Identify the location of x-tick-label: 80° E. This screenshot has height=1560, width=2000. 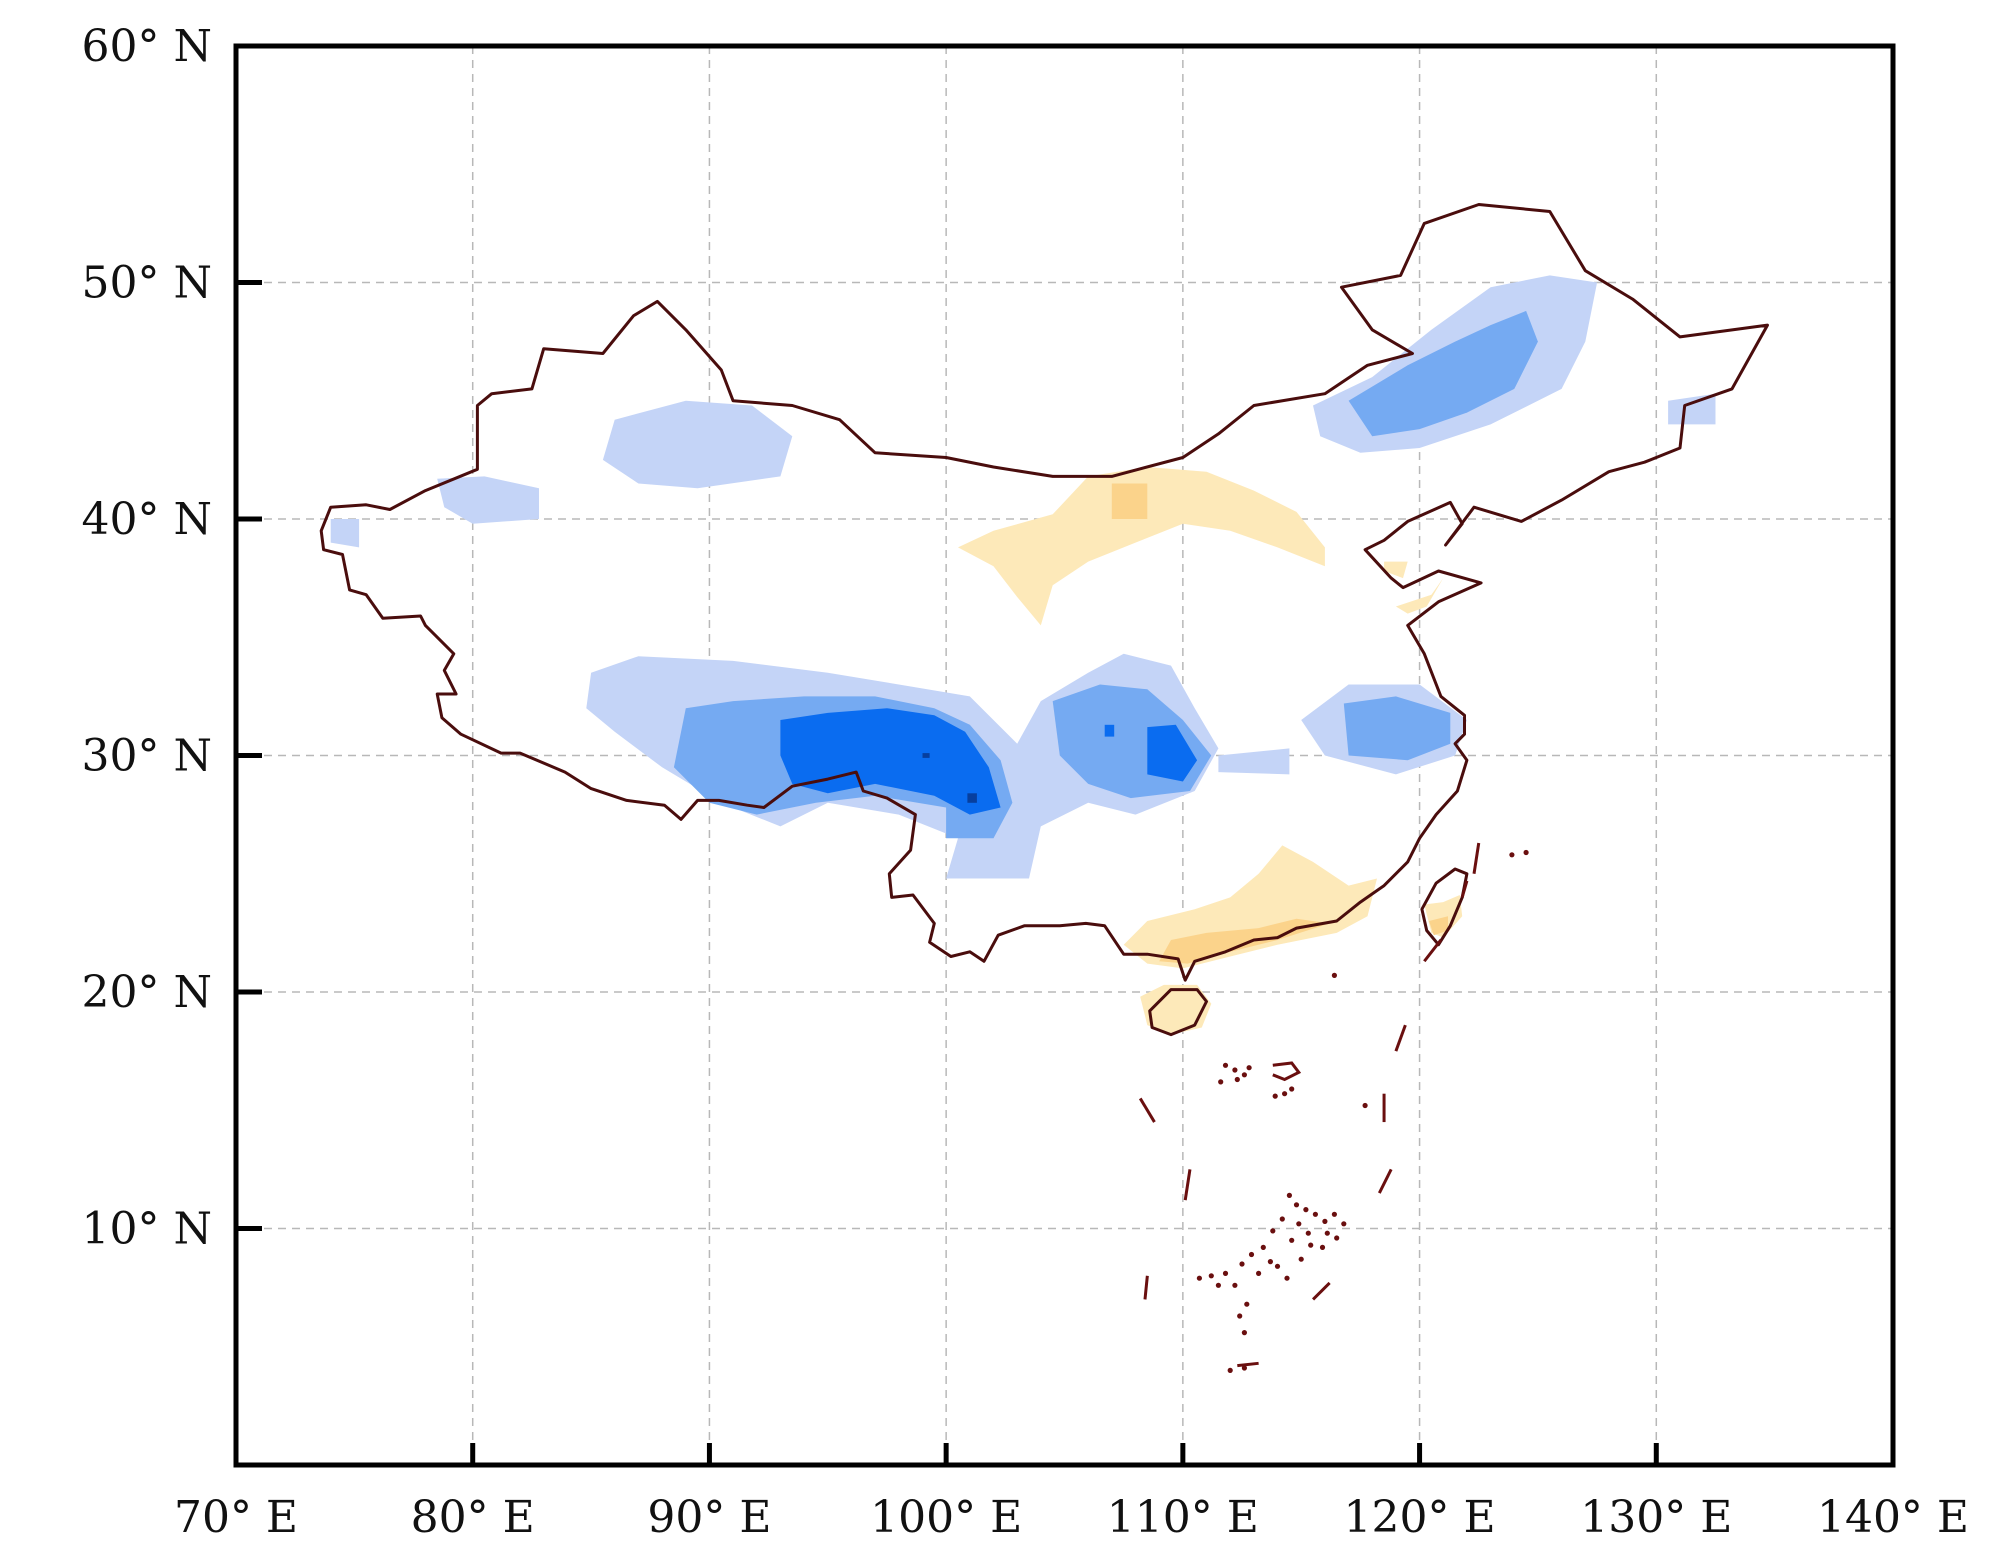
(473, 1517).